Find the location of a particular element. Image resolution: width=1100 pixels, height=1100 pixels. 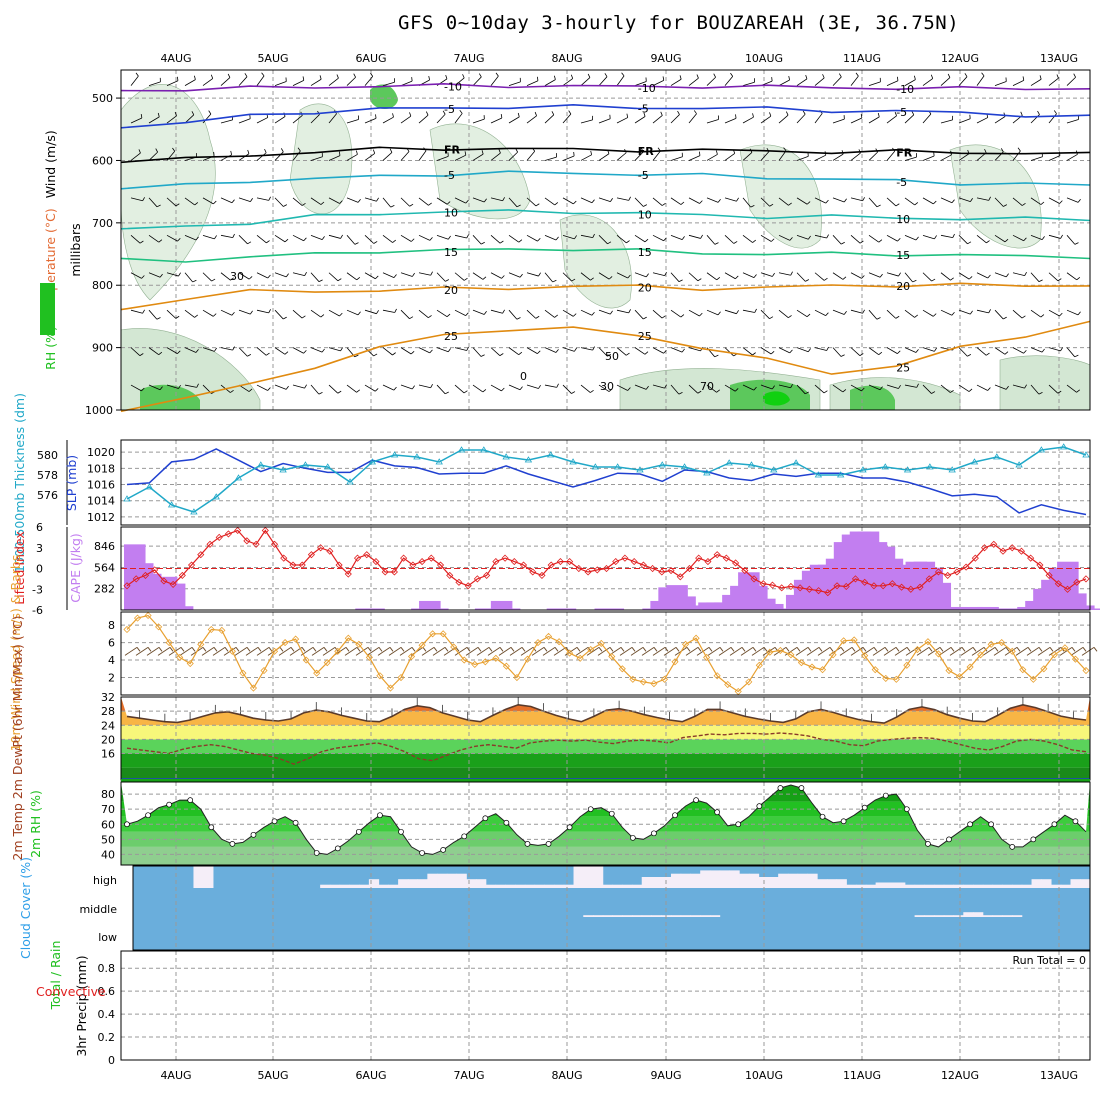

dewpt-line is located at coordinates (606, 748).